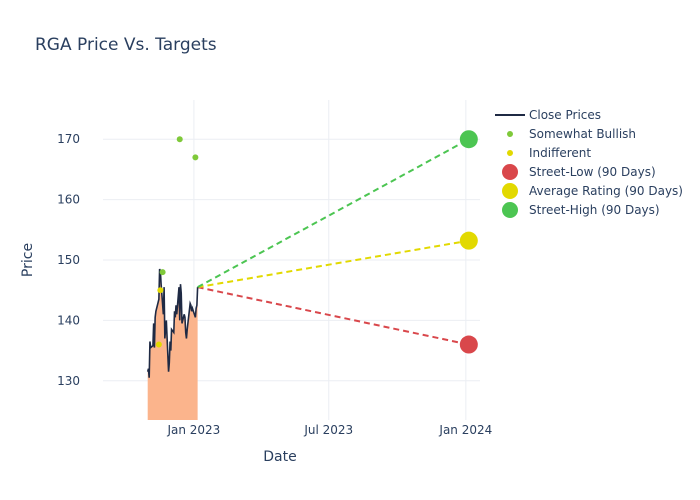 This screenshot has height=500, width=700. Describe the element at coordinates (468, 240) in the screenshot. I see `average-rating-marker` at that location.